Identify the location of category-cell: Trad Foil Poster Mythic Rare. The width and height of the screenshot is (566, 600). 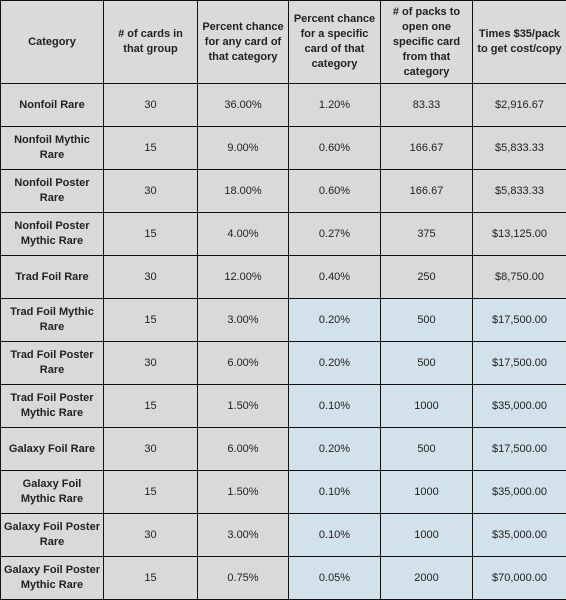
(52, 406).